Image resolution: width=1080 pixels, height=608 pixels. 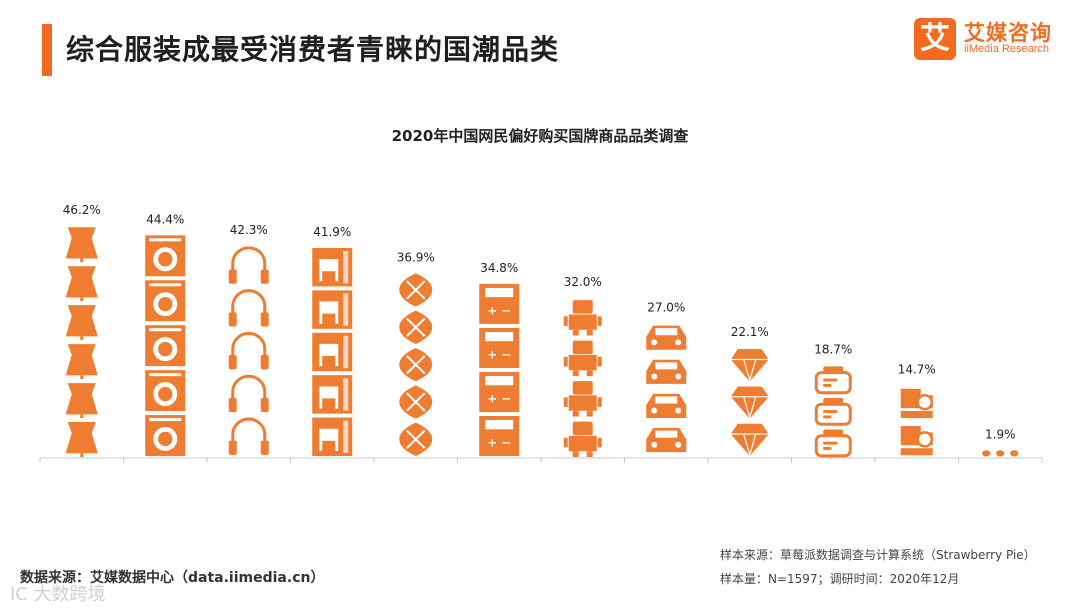 What do you see at coordinates (1000, 434) in the screenshot?
I see `bar-value-label: 1.9%` at bounding box center [1000, 434].